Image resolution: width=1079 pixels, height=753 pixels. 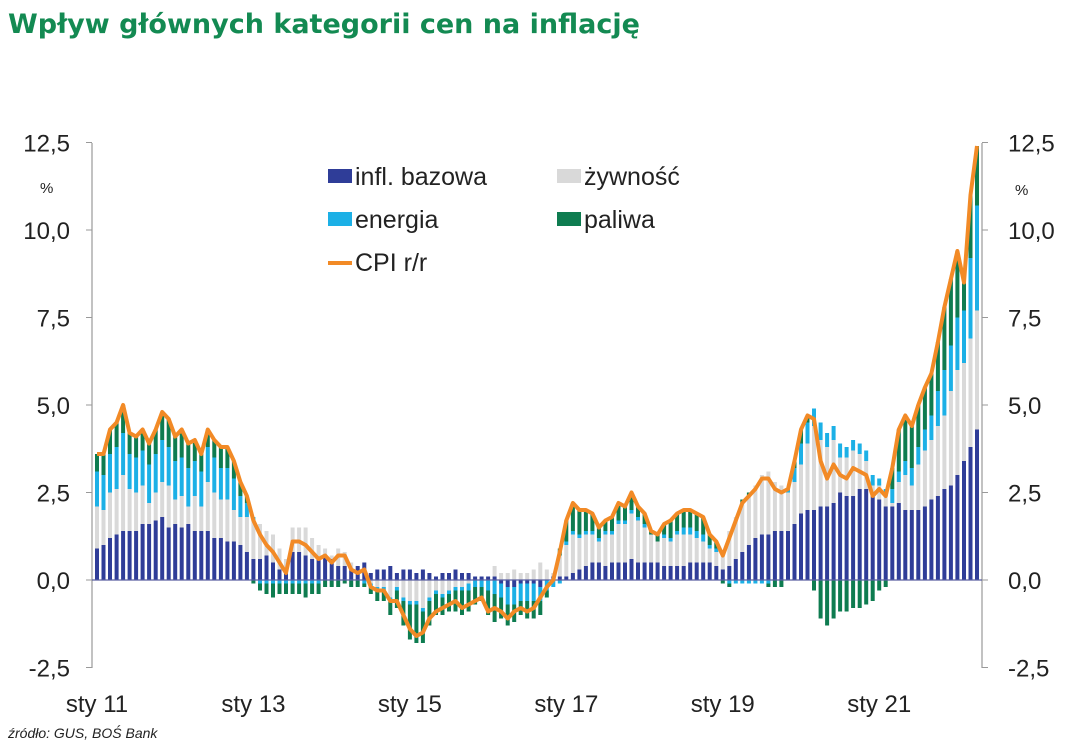 What do you see at coordinates (1024, 319) in the screenshot?
I see `y-tick-label-right: 7,5` at bounding box center [1024, 319].